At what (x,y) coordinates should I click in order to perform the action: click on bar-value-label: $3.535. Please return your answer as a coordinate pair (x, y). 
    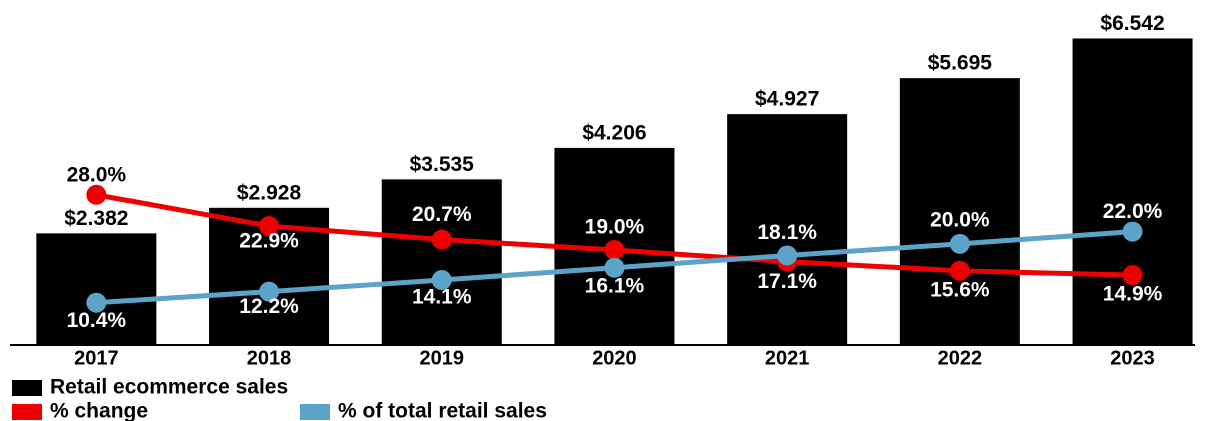
    Looking at the image, I should click on (442, 164).